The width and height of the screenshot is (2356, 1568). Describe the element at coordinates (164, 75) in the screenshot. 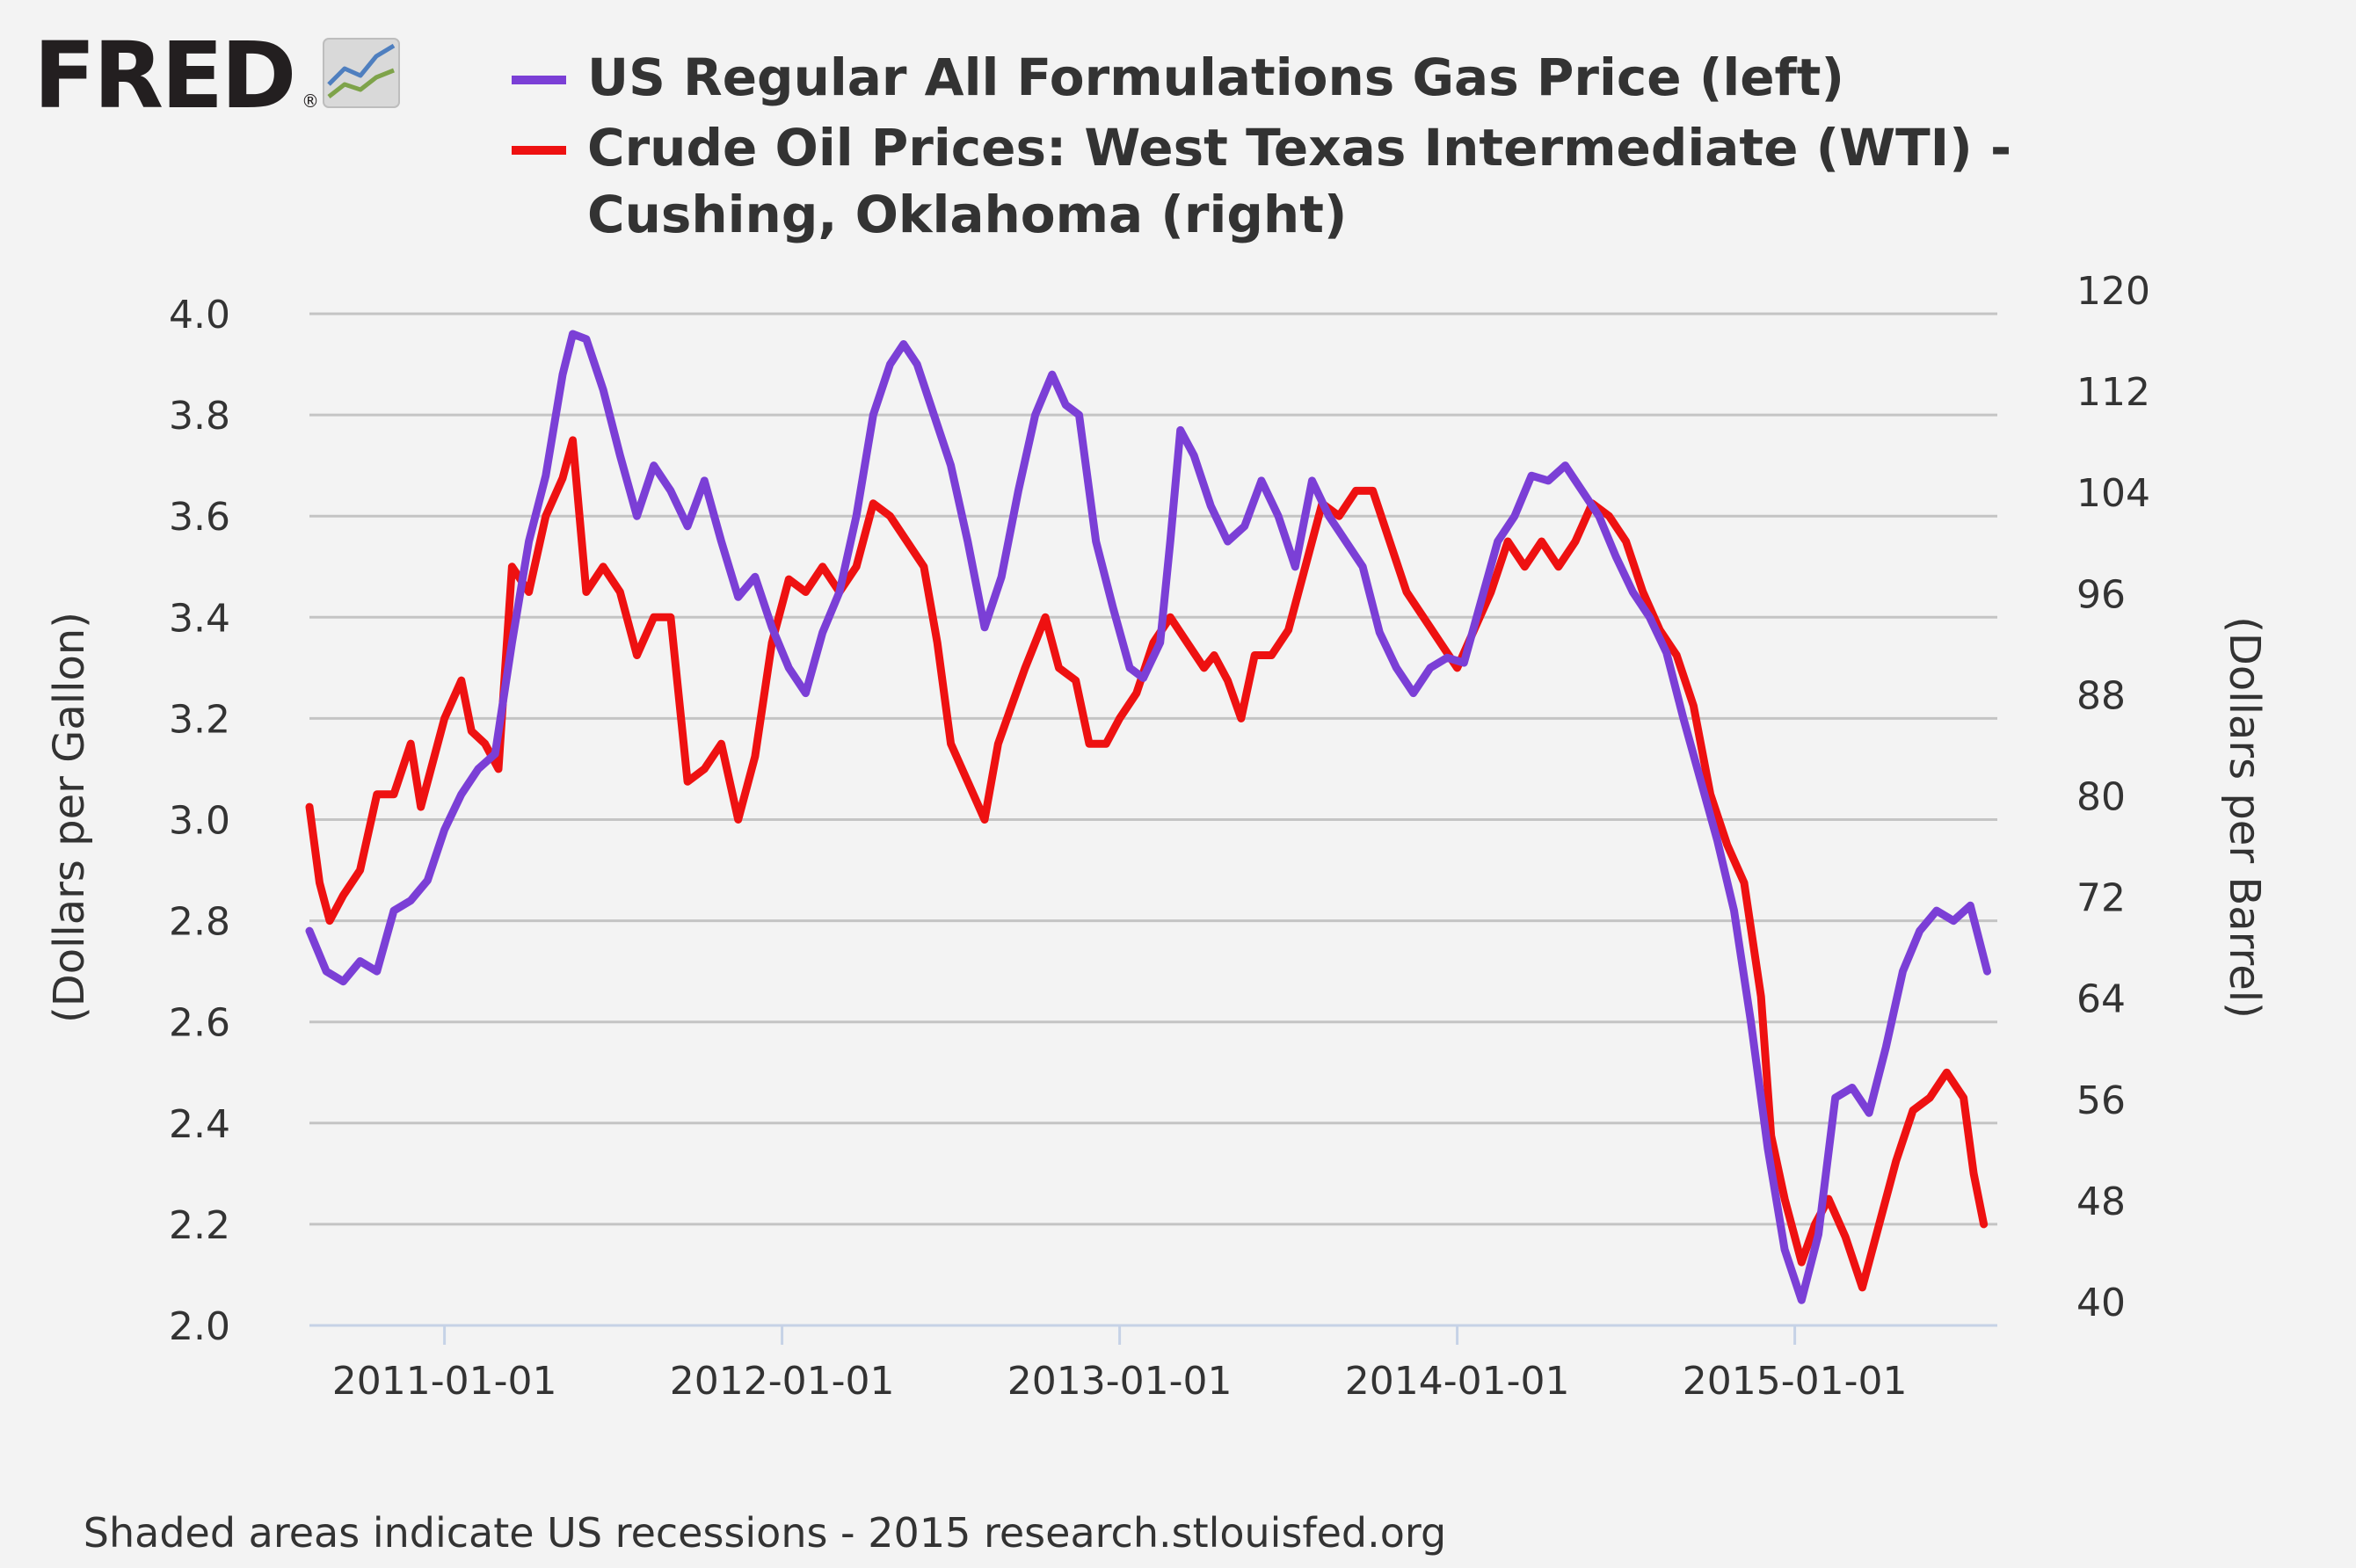

I see `fred-logo-text: FRED` at that location.